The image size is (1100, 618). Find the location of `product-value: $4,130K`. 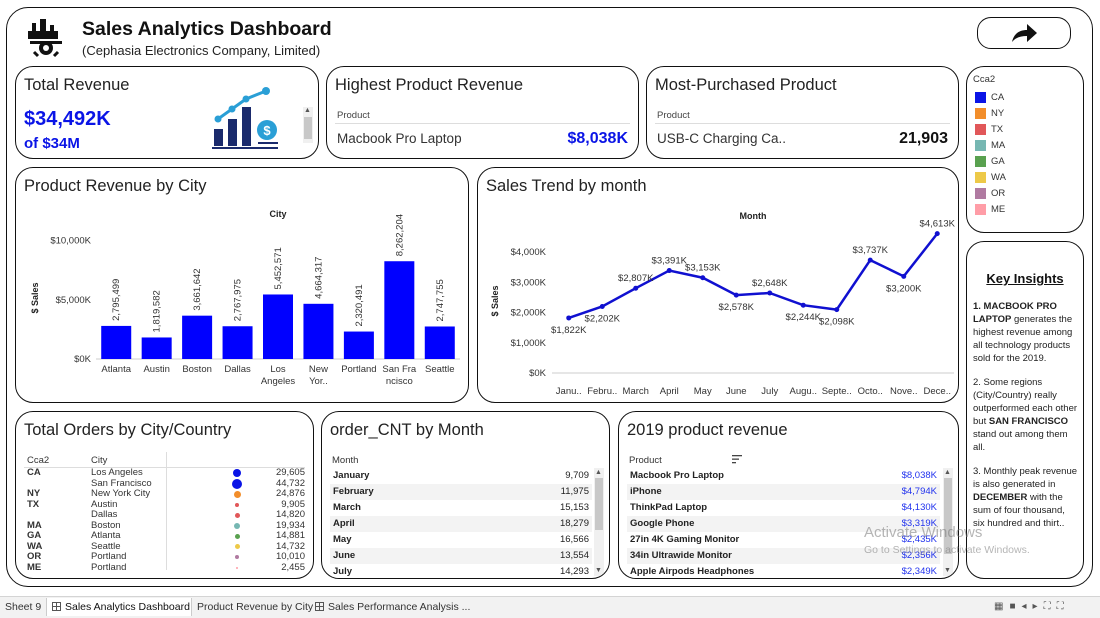

product-value: $4,130K is located at coordinates (919, 507).